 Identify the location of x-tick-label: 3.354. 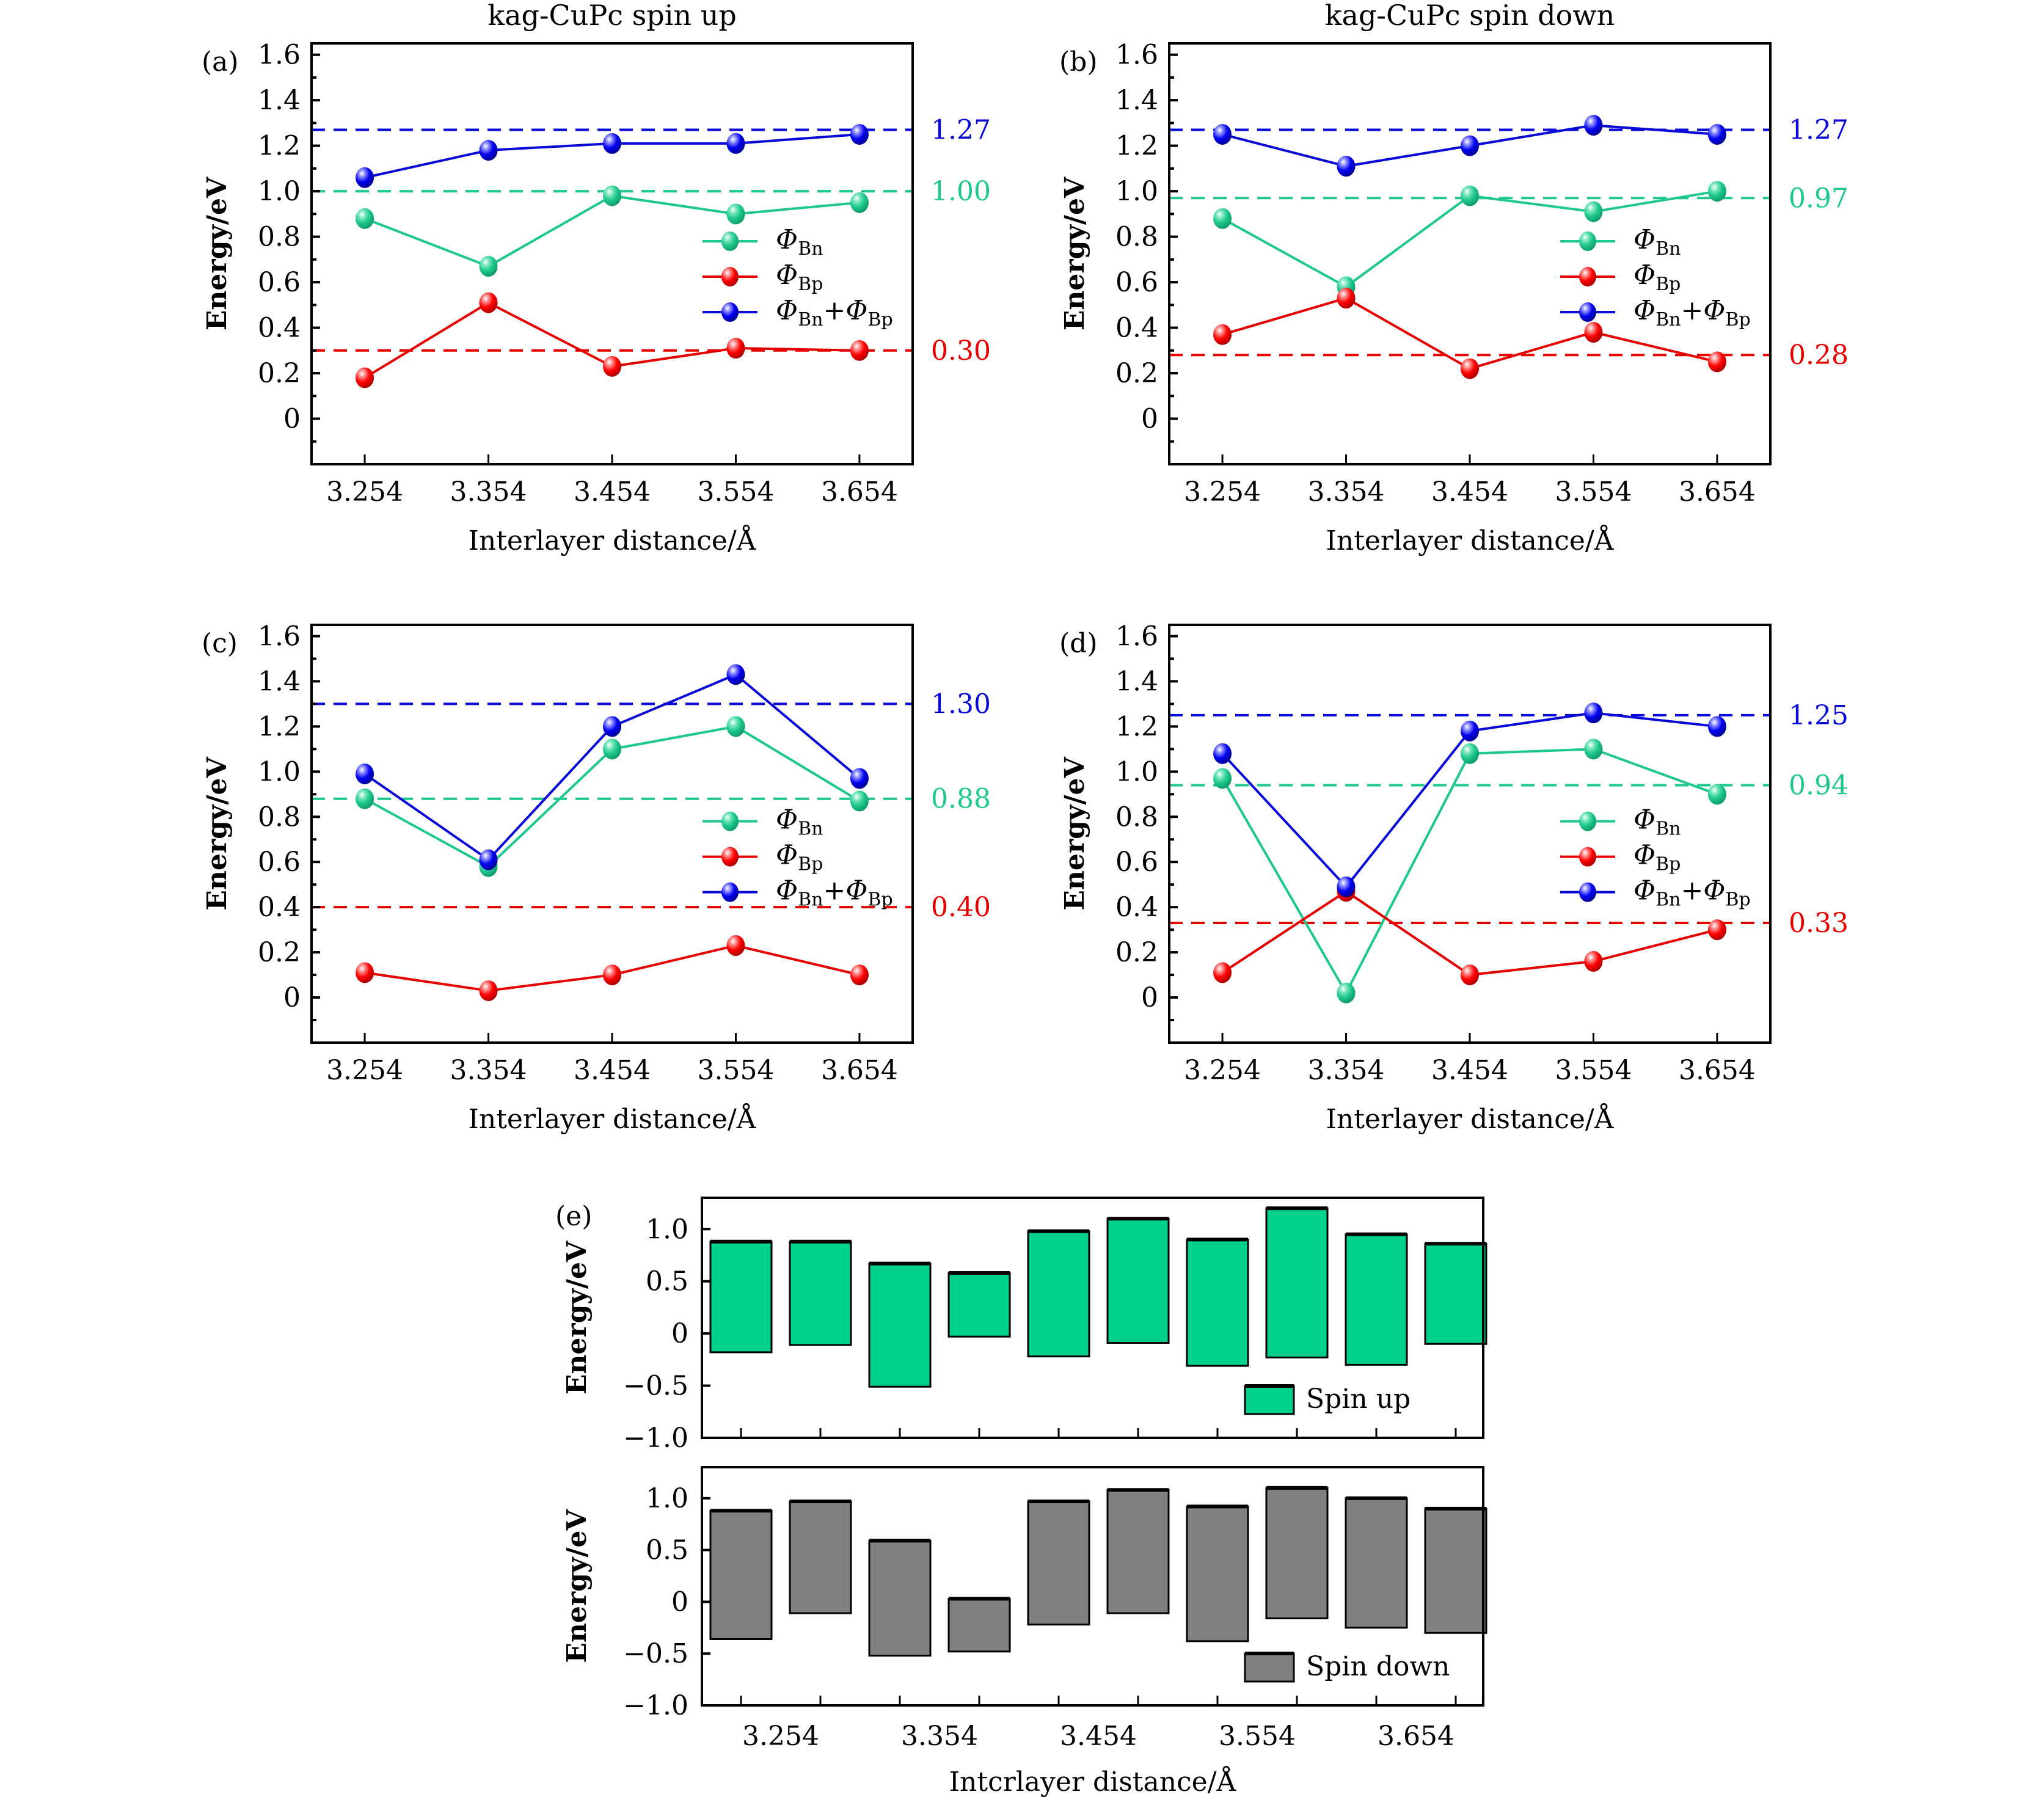
(1347, 1070).